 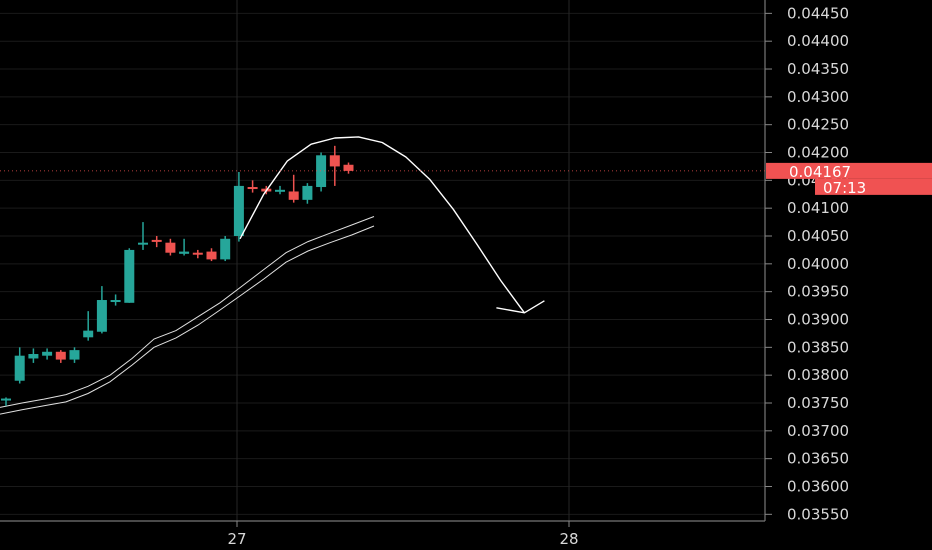 I want to click on y-tick-label: 0.04350, so click(x=818, y=69).